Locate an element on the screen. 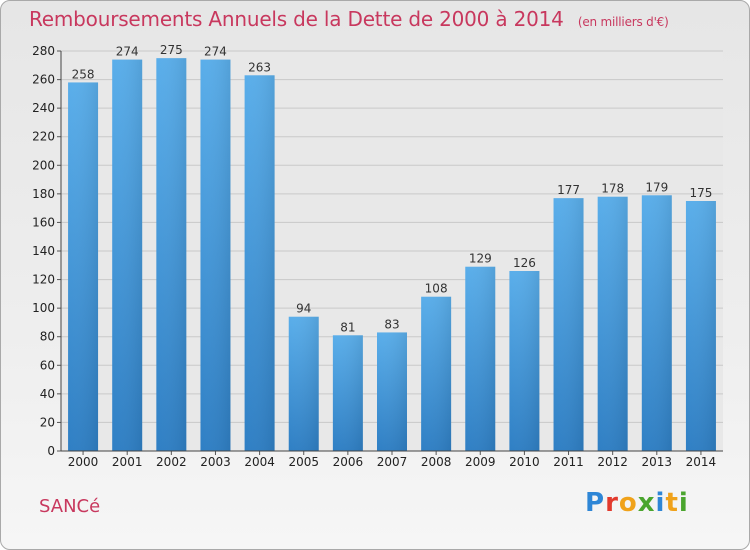 This screenshot has height=550, width=750. proxiti-logo: Proxiti is located at coordinates (637, 503).